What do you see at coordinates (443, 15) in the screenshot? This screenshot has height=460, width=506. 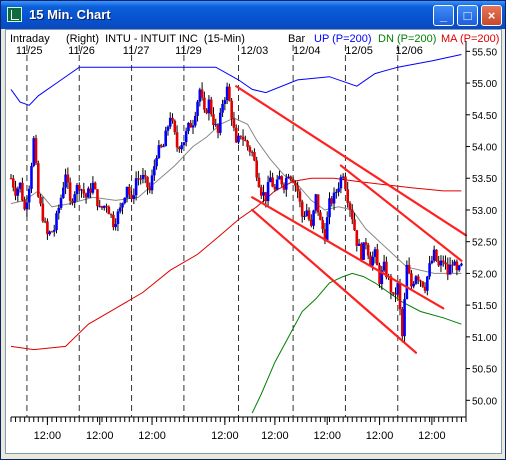 I see `minimize-button: _` at bounding box center [443, 15].